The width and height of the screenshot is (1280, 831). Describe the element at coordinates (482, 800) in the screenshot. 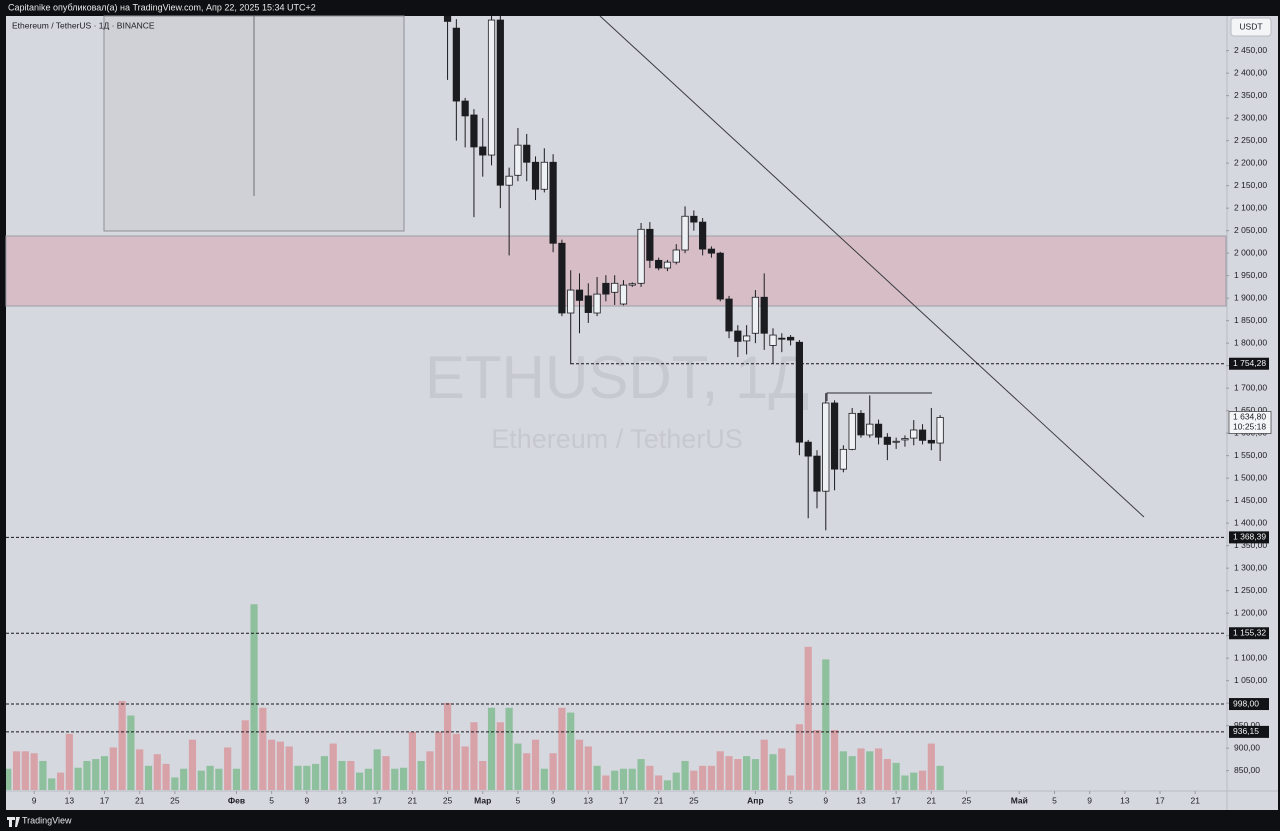

I see `x-tick-label: Мар` at that location.